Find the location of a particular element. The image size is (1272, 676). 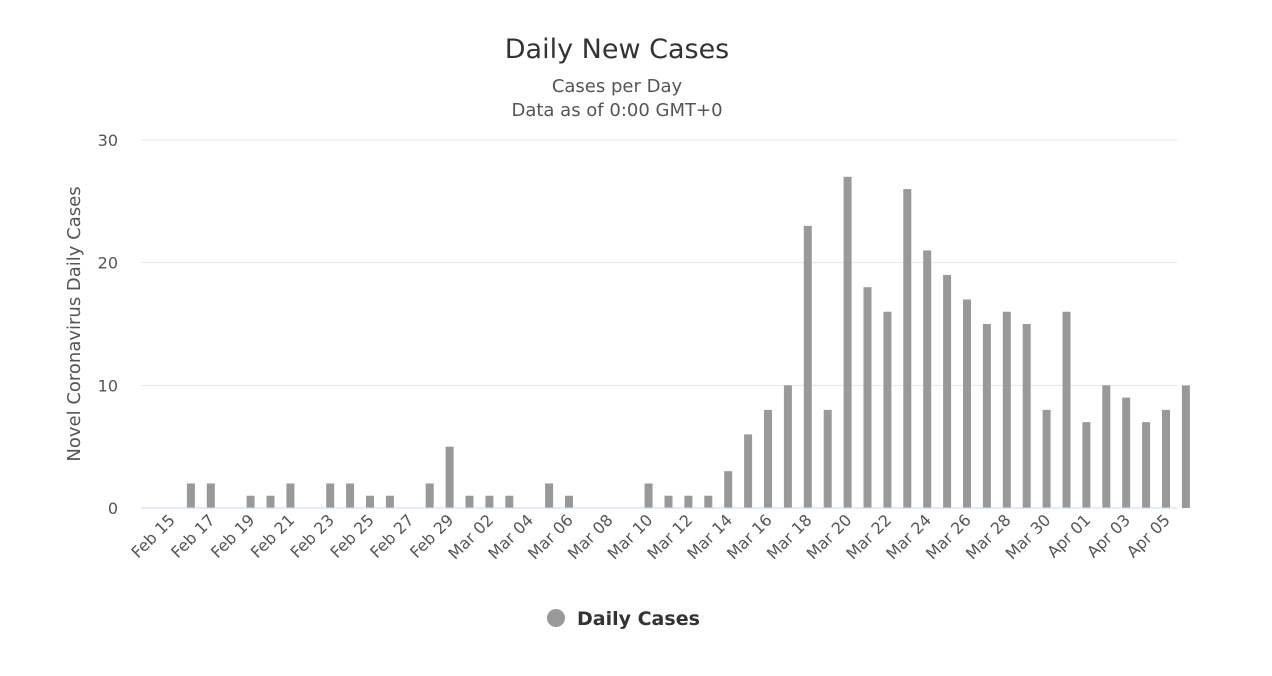

x-tick-label: Apr 03 is located at coordinates (1108, 535).